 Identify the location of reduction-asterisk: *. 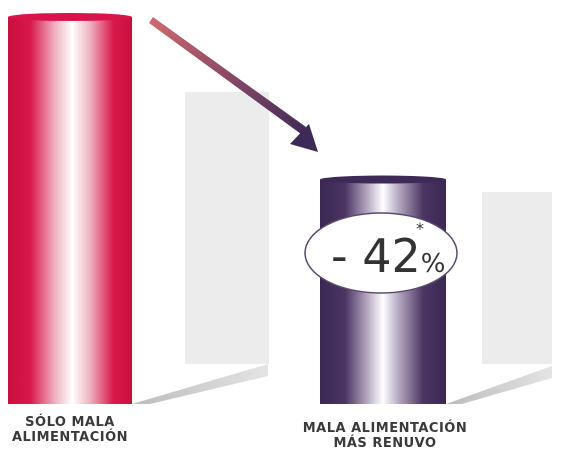
(420, 228).